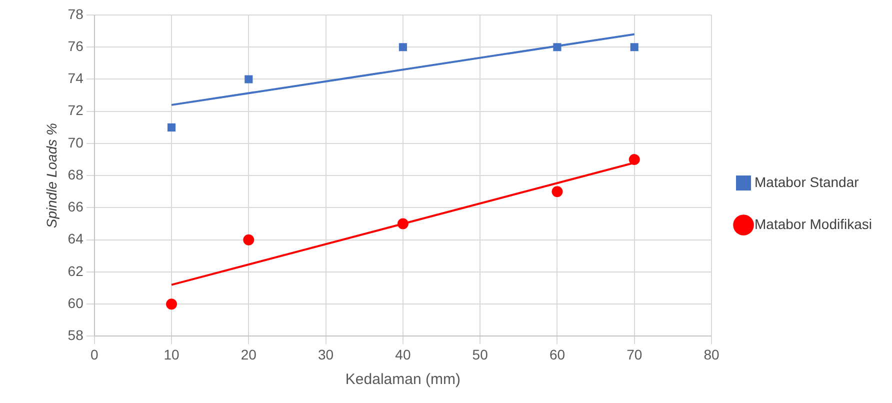 The width and height of the screenshot is (892, 403). Describe the element at coordinates (76, 206) in the screenshot. I see `y-tick-label: 66` at that location.